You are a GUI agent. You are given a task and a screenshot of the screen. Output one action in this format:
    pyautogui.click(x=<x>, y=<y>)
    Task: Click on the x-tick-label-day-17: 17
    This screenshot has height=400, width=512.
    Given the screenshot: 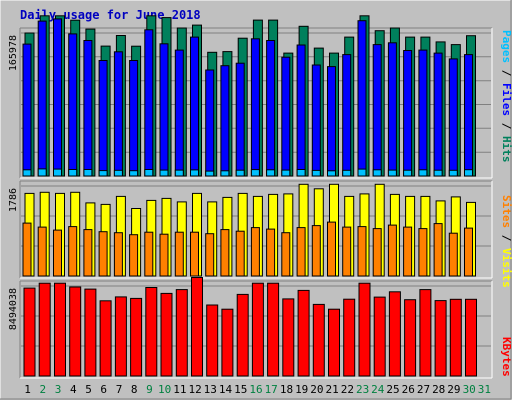 What is the action you would take?
    pyautogui.click(x=271, y=389)
    